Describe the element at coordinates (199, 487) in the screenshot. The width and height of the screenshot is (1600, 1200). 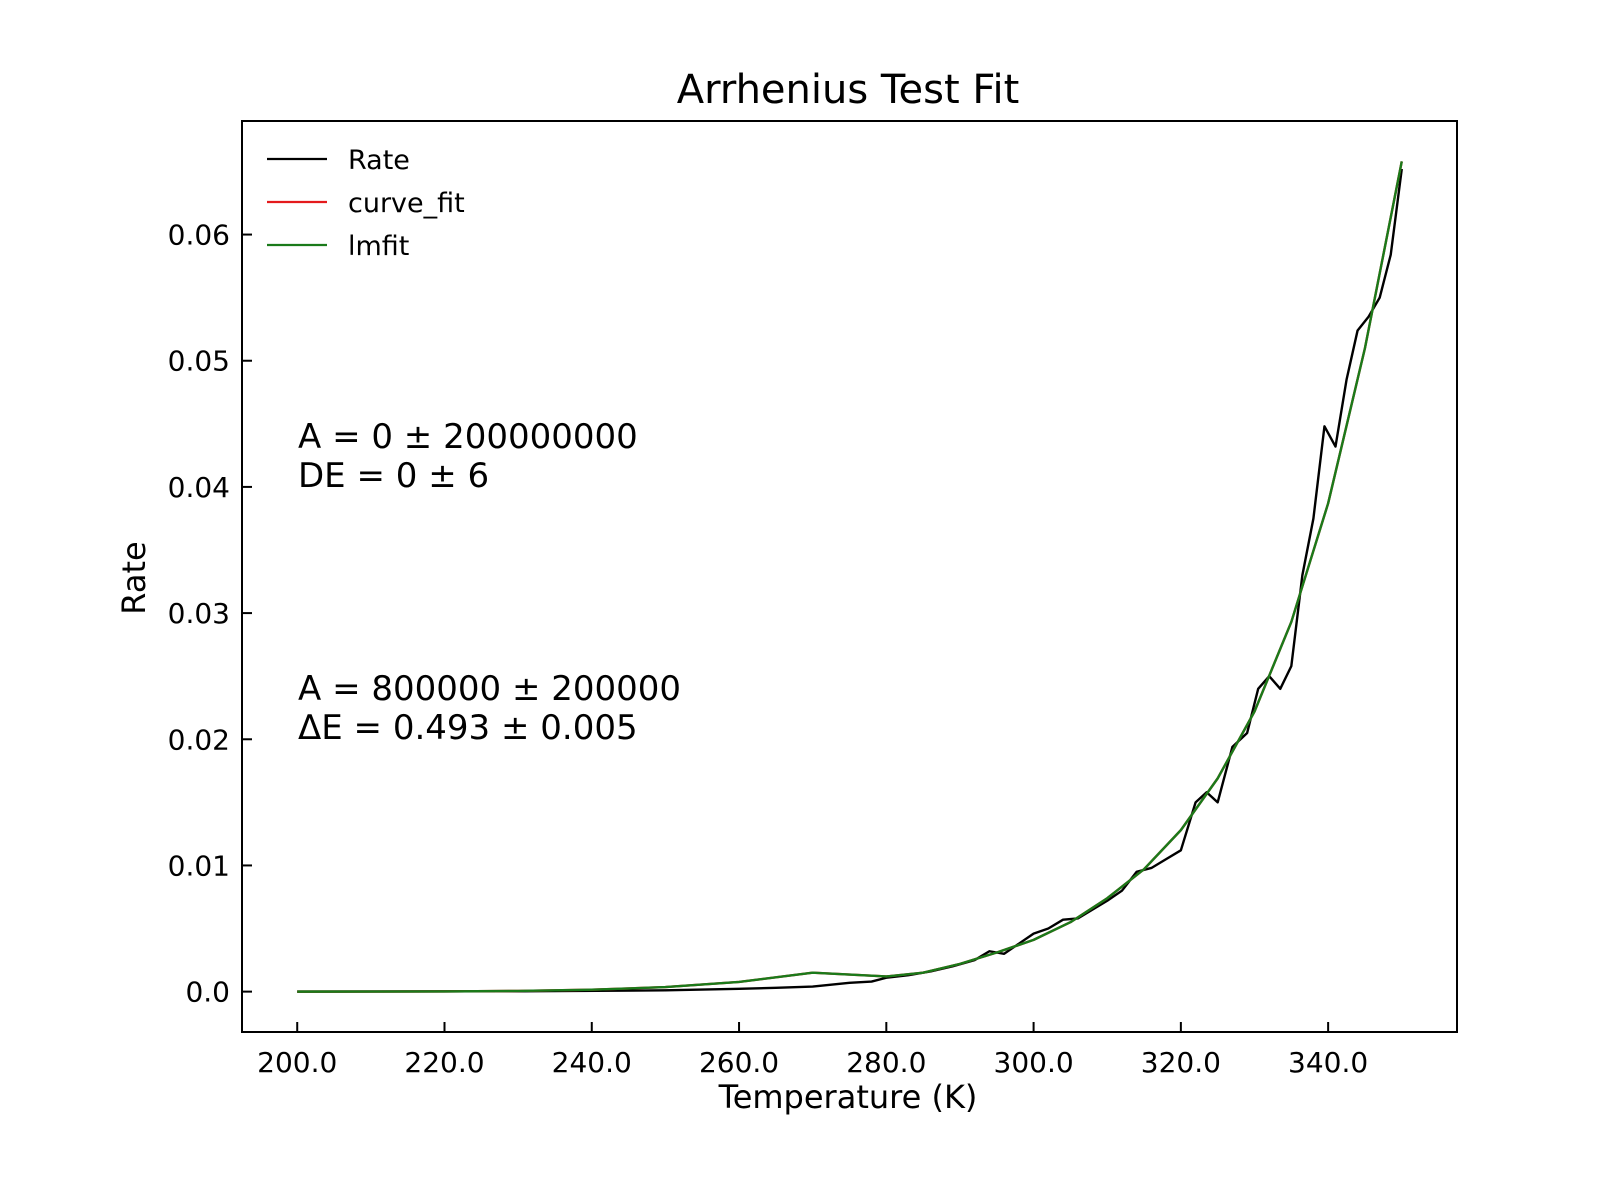
I see `y-tick-label: 0.04` at that location.